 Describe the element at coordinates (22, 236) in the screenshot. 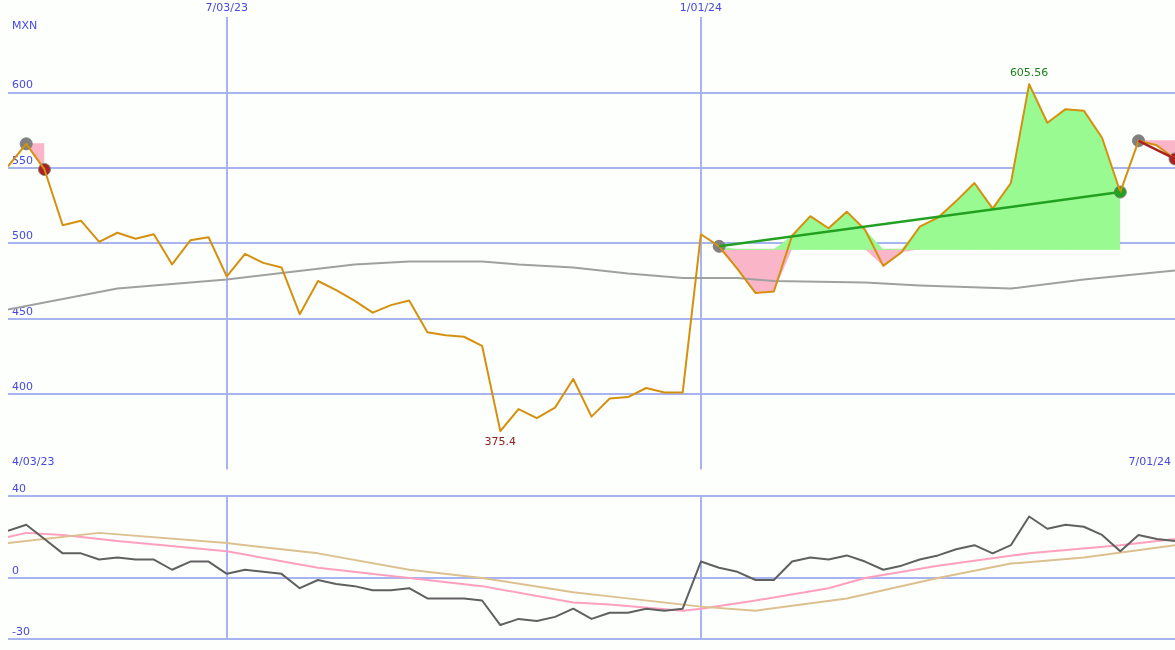

I see `y-tick-label: 500` at that location.